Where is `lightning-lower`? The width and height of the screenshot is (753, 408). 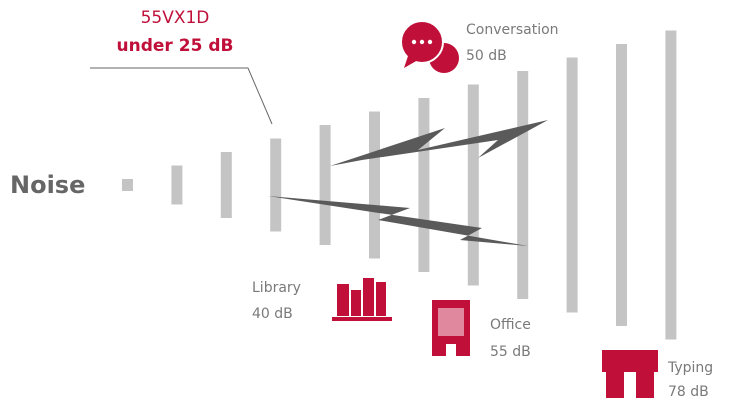 lightning-lower is located at coordinates (398, 221).